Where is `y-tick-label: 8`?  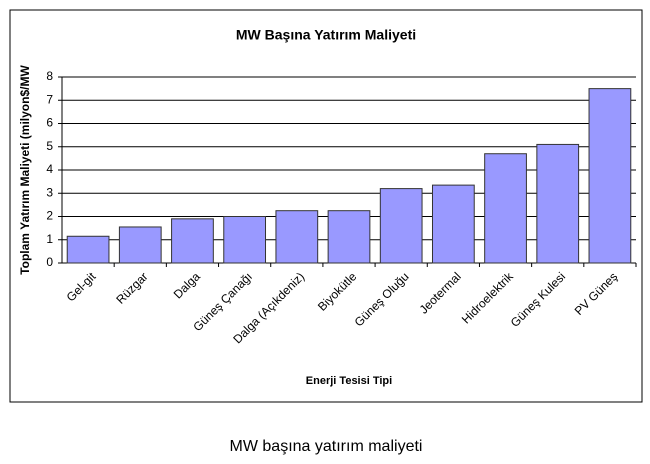 y-tick-label: 8 is located at coordinates (49, 76).